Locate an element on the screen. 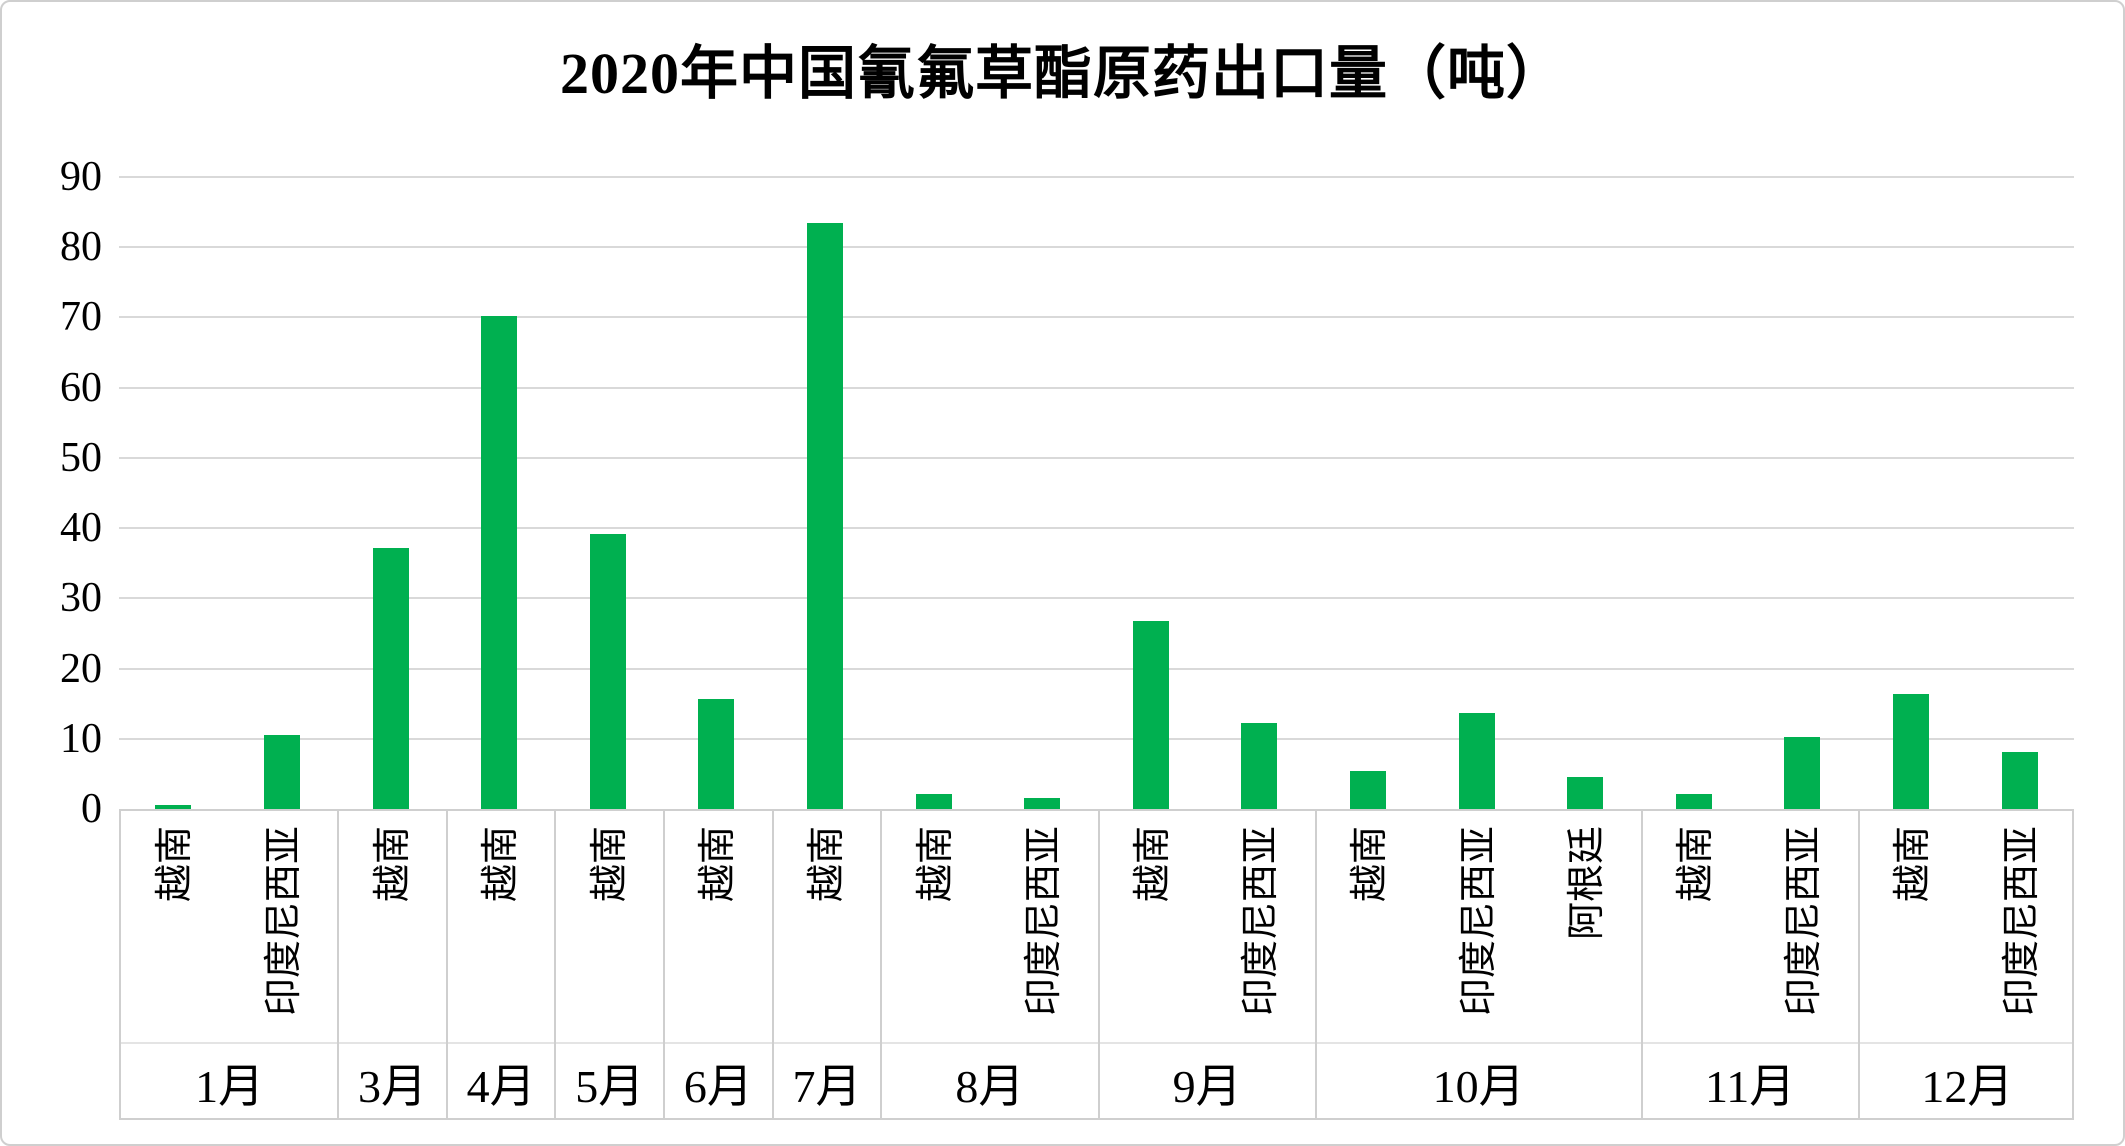 The width and height of the screenshot is (2125, 1146). bar-11月-印度尼西亚 is located at coordinates (1802, 773).